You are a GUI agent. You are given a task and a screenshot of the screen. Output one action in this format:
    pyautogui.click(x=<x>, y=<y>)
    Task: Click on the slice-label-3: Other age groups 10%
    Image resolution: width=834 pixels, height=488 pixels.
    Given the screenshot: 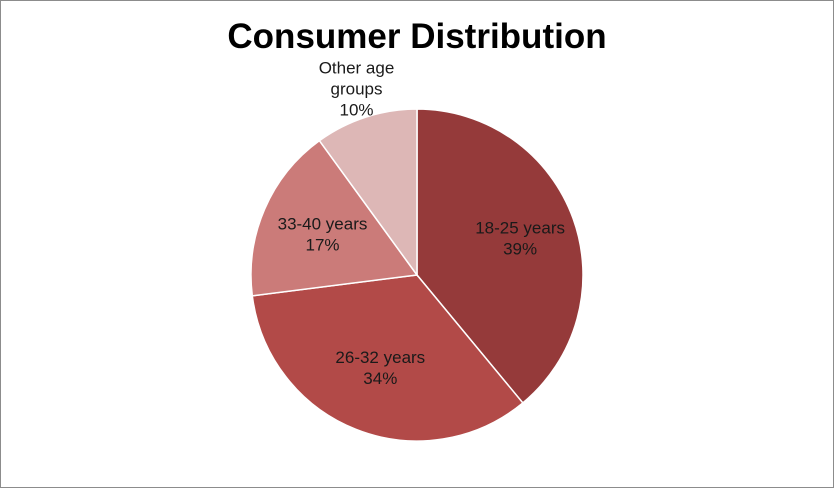 What is the action you would take?
    pyautogui.click(x=357, y=89)
    